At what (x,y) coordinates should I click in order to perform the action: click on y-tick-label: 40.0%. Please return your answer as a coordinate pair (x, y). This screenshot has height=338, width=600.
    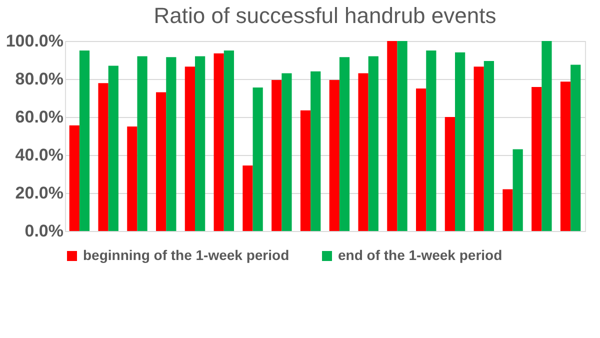
    Looking at the image, I should click on (39, 155).